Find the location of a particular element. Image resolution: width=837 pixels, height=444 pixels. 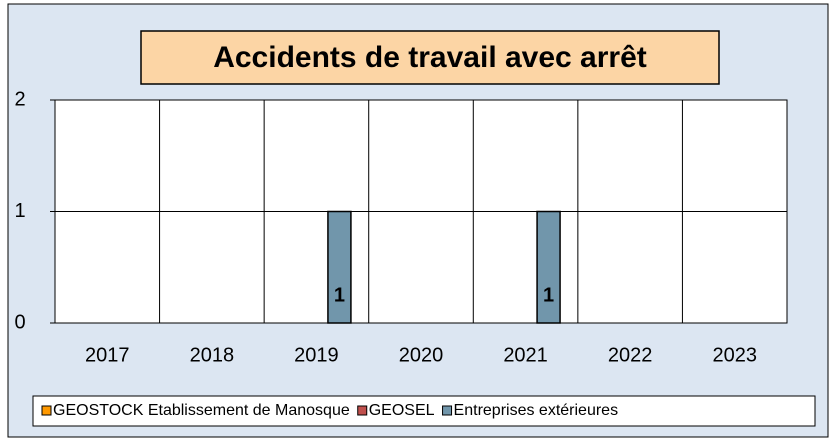

x-tick-label: 2018 is located at coordinates (212, 355).